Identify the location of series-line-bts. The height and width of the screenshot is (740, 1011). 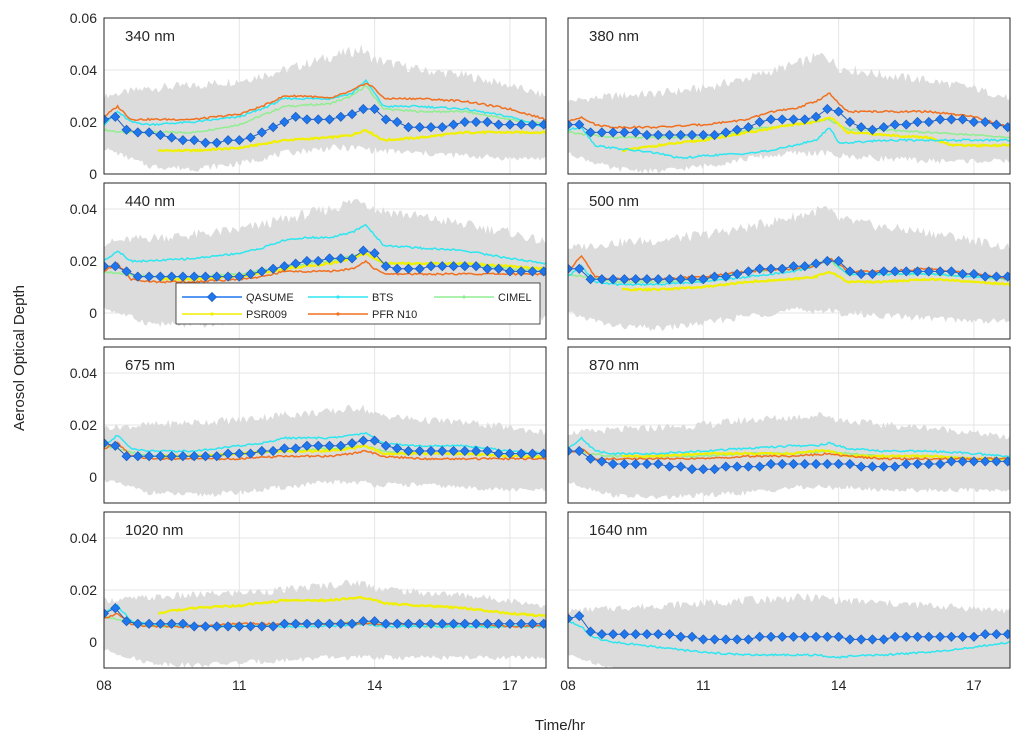
(325, 616).